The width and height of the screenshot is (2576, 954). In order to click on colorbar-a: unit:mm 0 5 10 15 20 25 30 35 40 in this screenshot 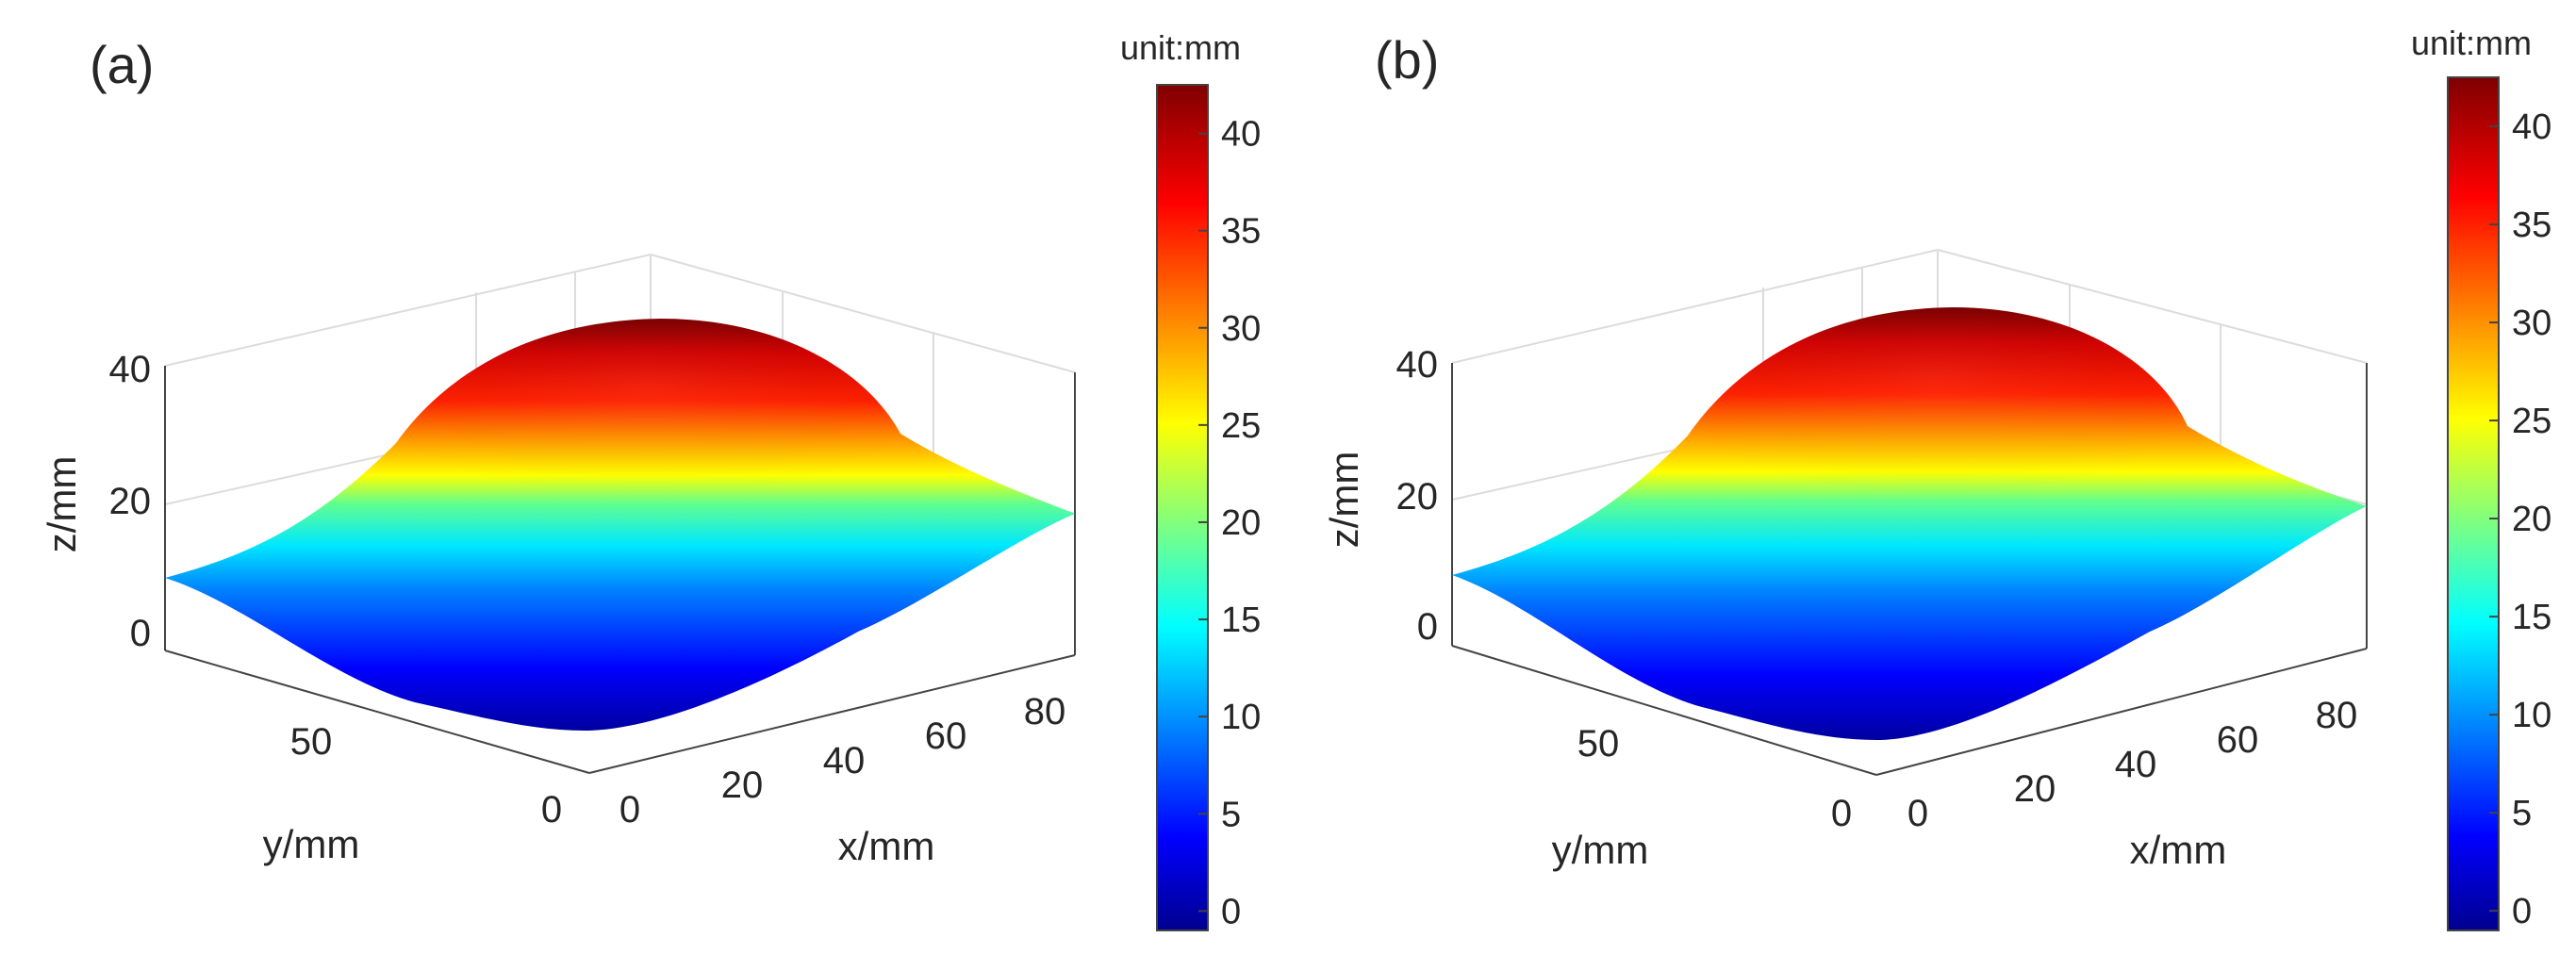, I will do `click(1190, 479)`.